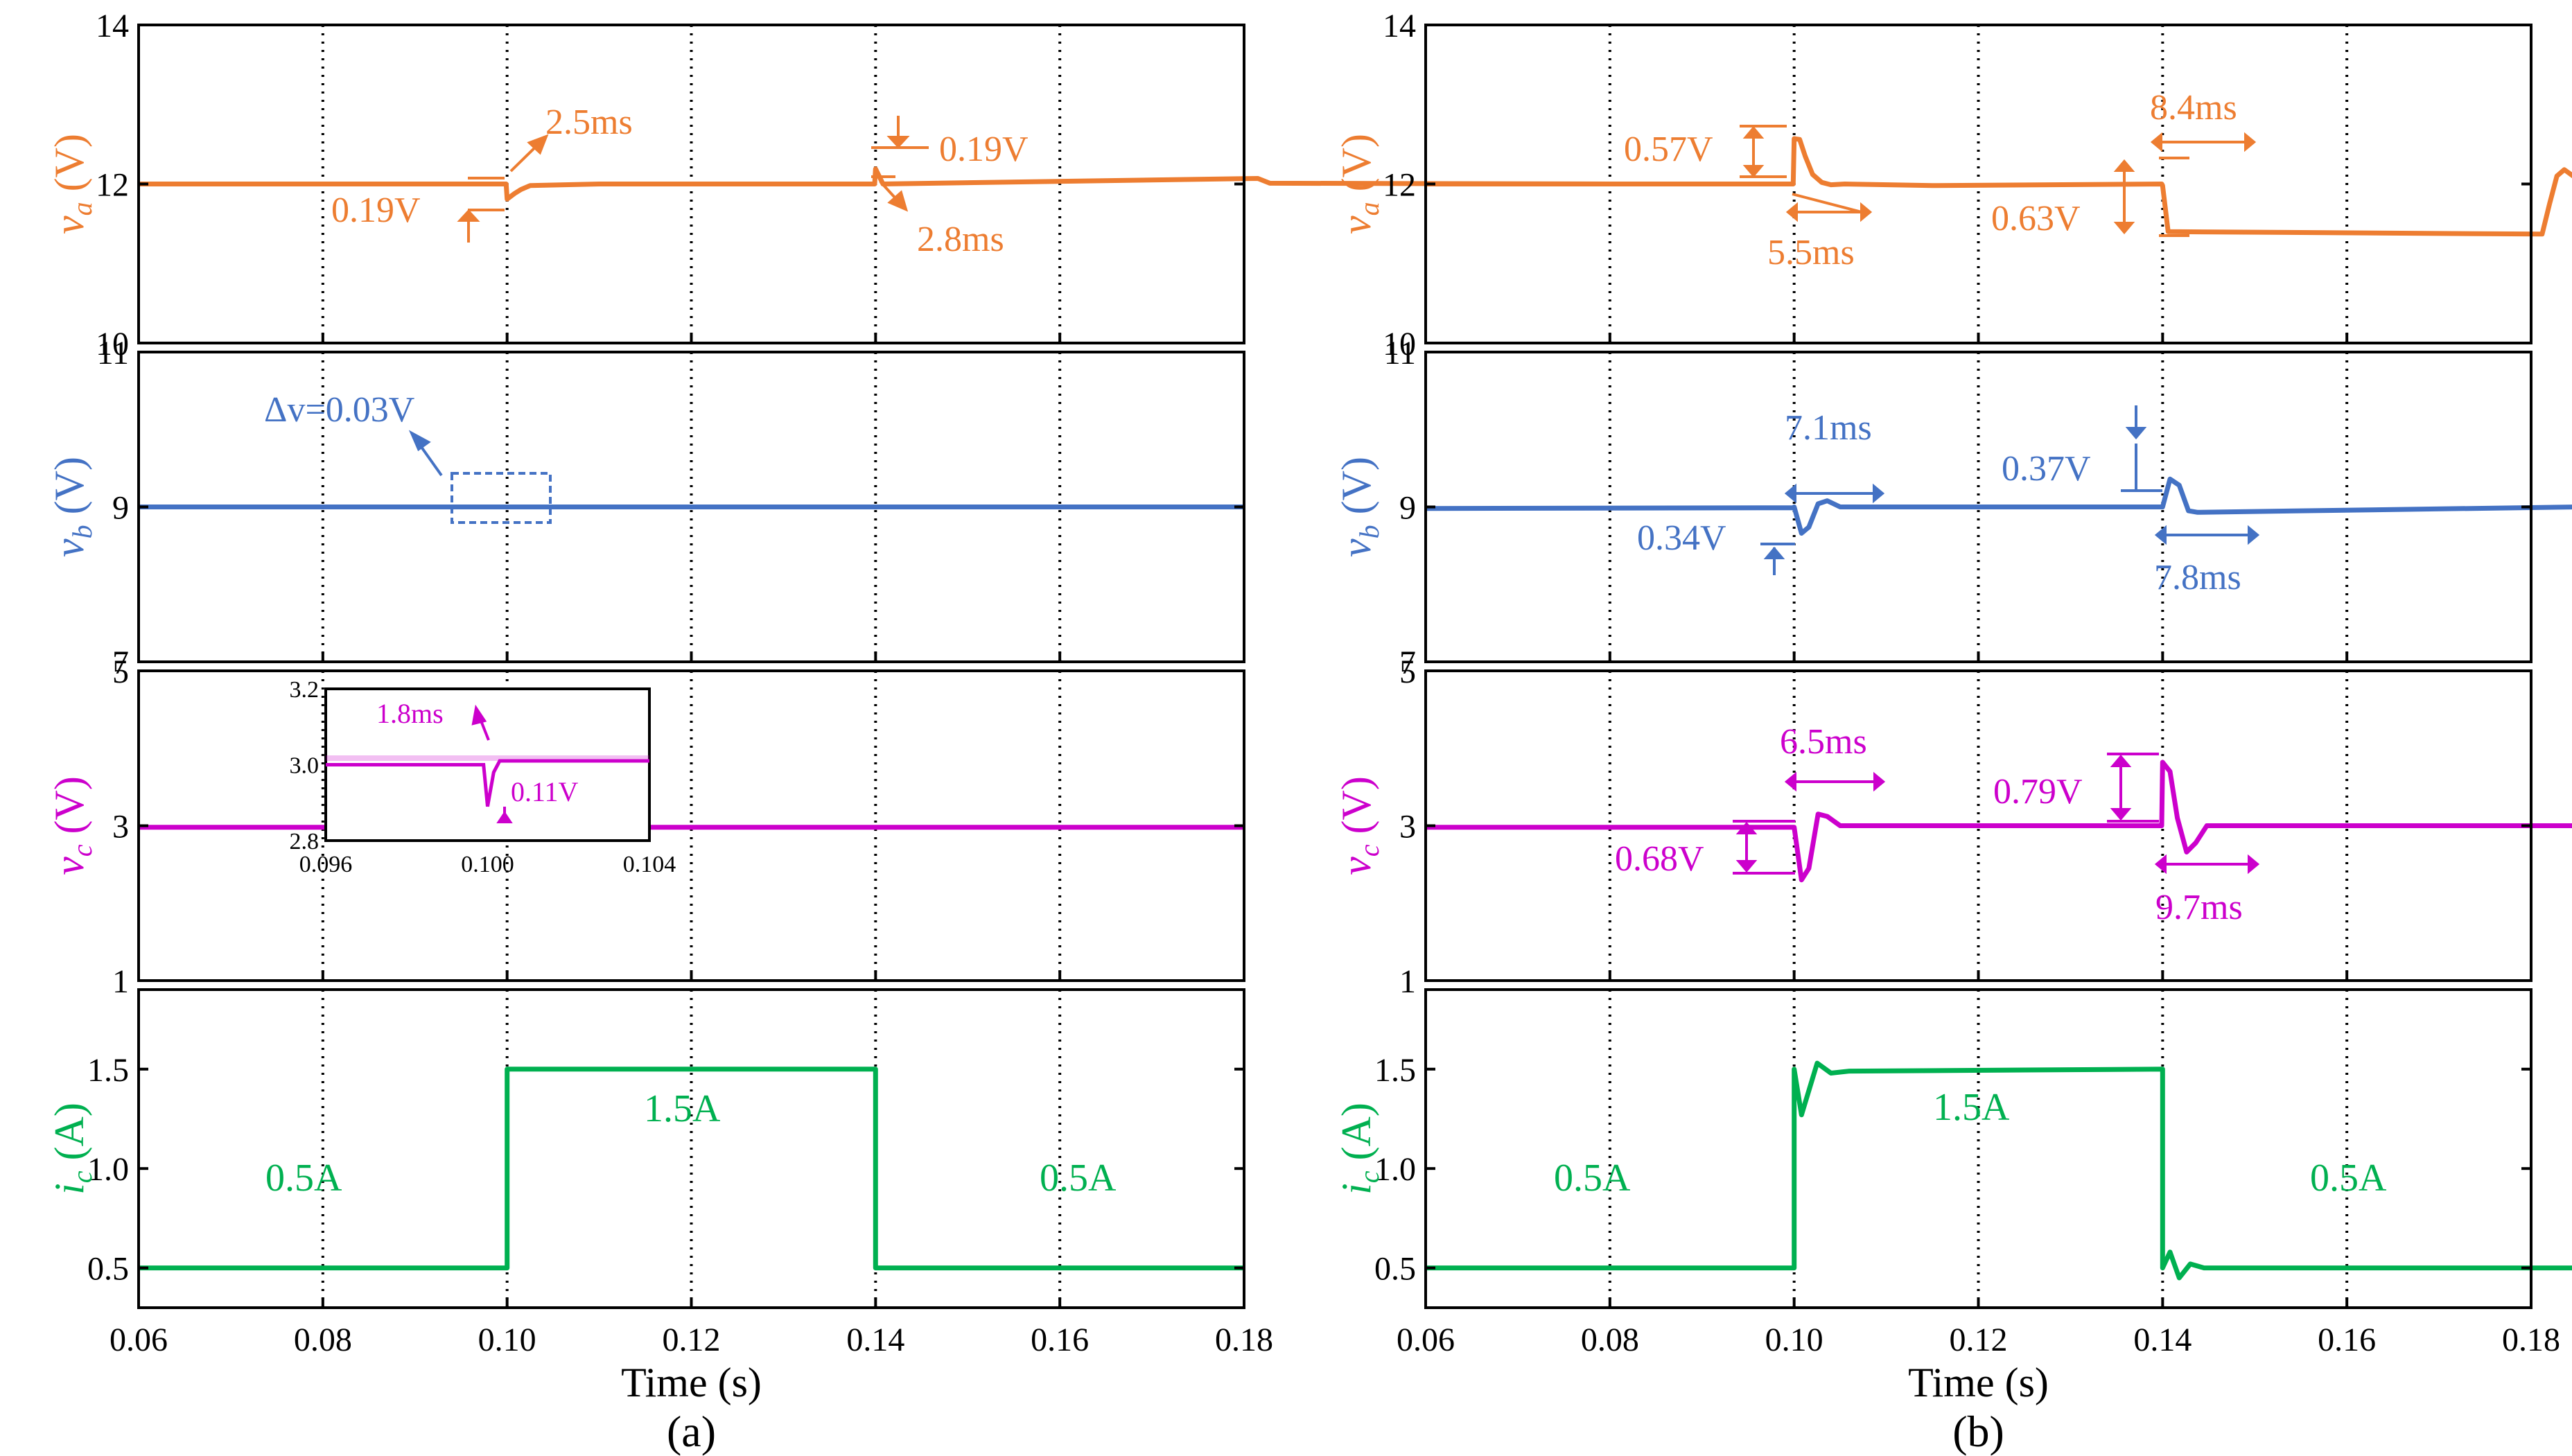 This screenshot has width=2572, height=1456. I want to click on annotations-b-vc: 6.5ms 0.68V 0.79V 9.7ms, so click(1937, 825).